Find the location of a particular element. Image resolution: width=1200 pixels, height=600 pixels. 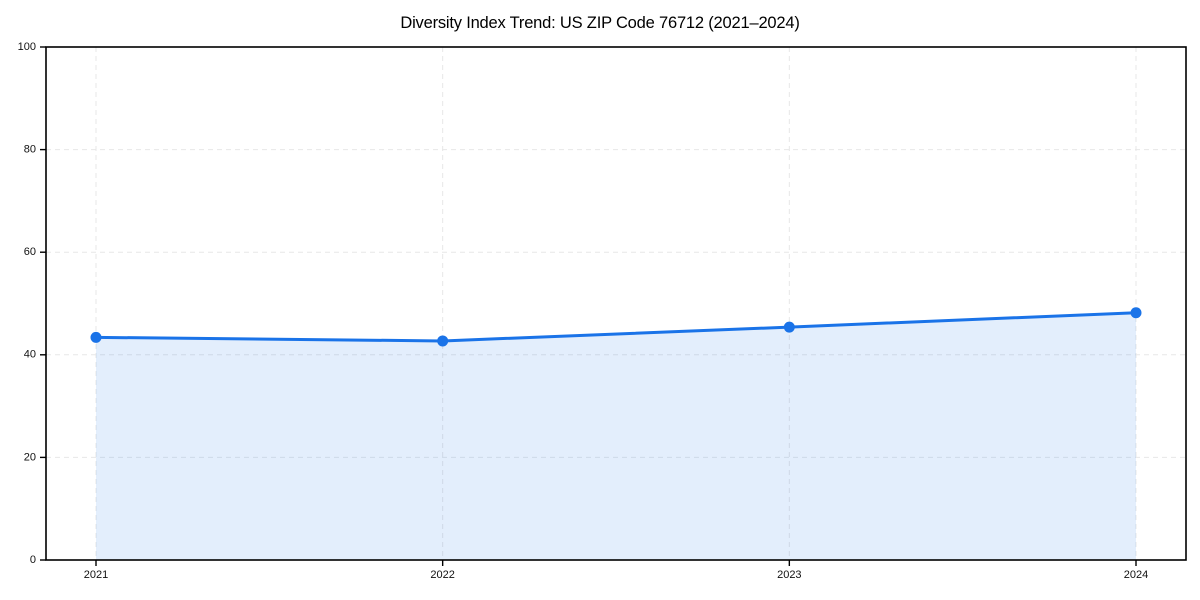

x-tick-label: 2022 is located at coordinates (442, 575).